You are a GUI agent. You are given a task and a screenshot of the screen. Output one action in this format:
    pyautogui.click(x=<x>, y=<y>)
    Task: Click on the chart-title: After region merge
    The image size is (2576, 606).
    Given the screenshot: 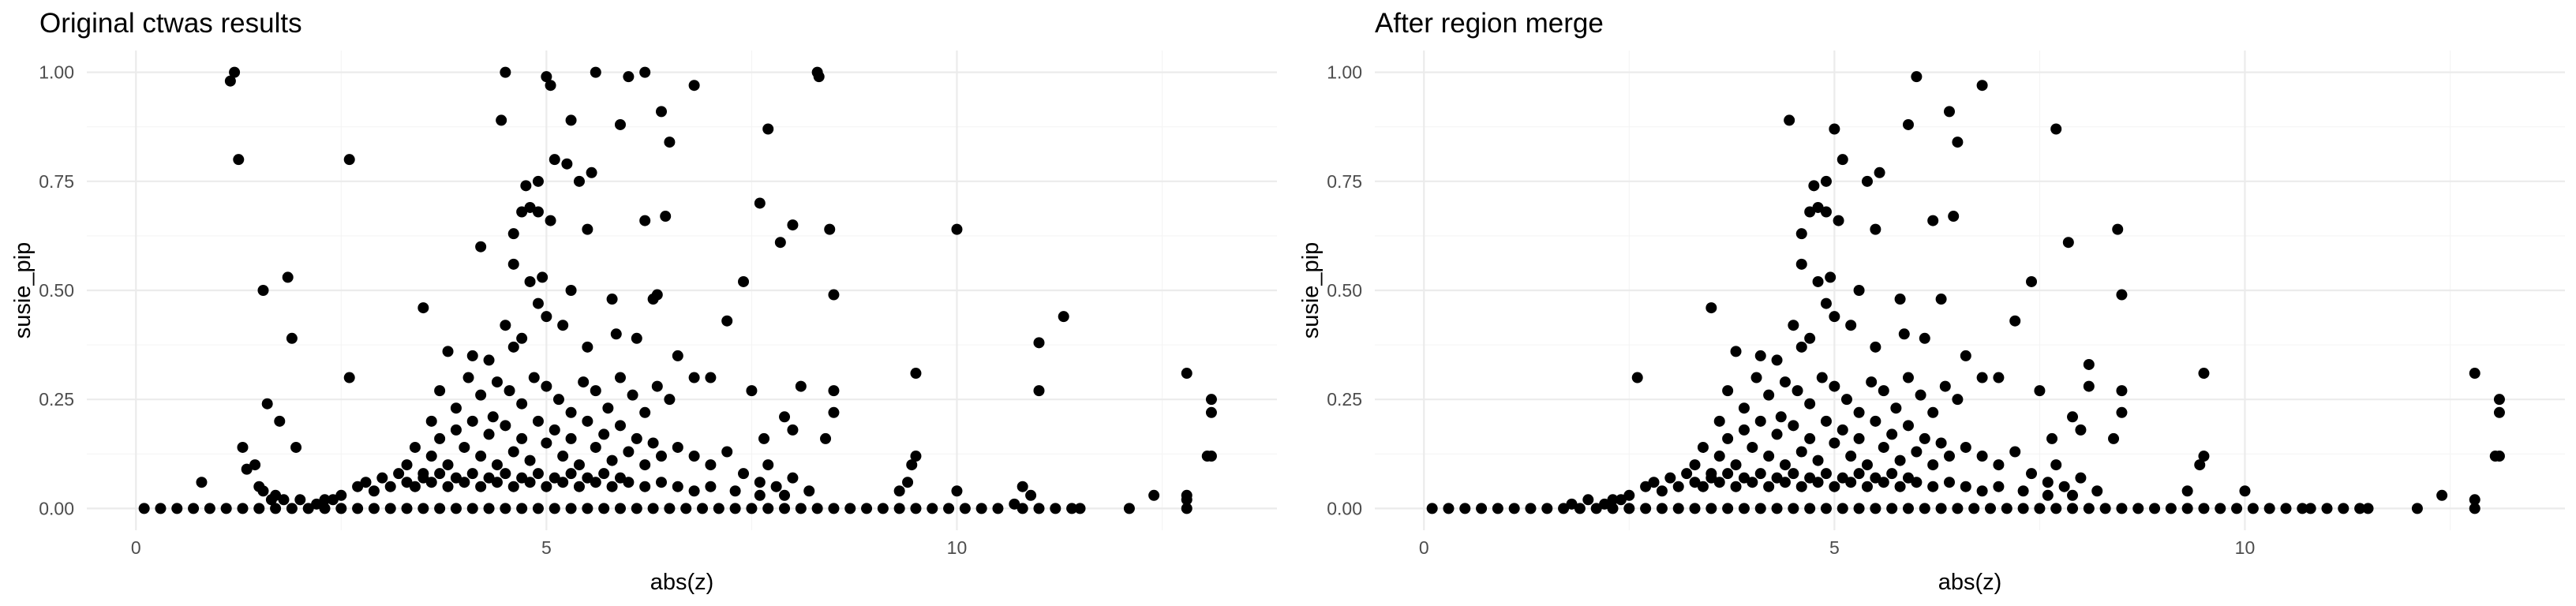 What is the action you would take?
    pyautogui.click(x=1489, y=23)
    